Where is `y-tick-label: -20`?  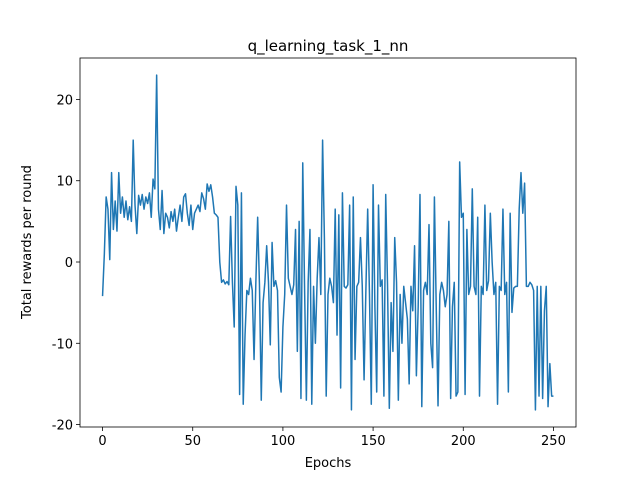 y-tick-label: -20 is located at coordinates (62, 426).